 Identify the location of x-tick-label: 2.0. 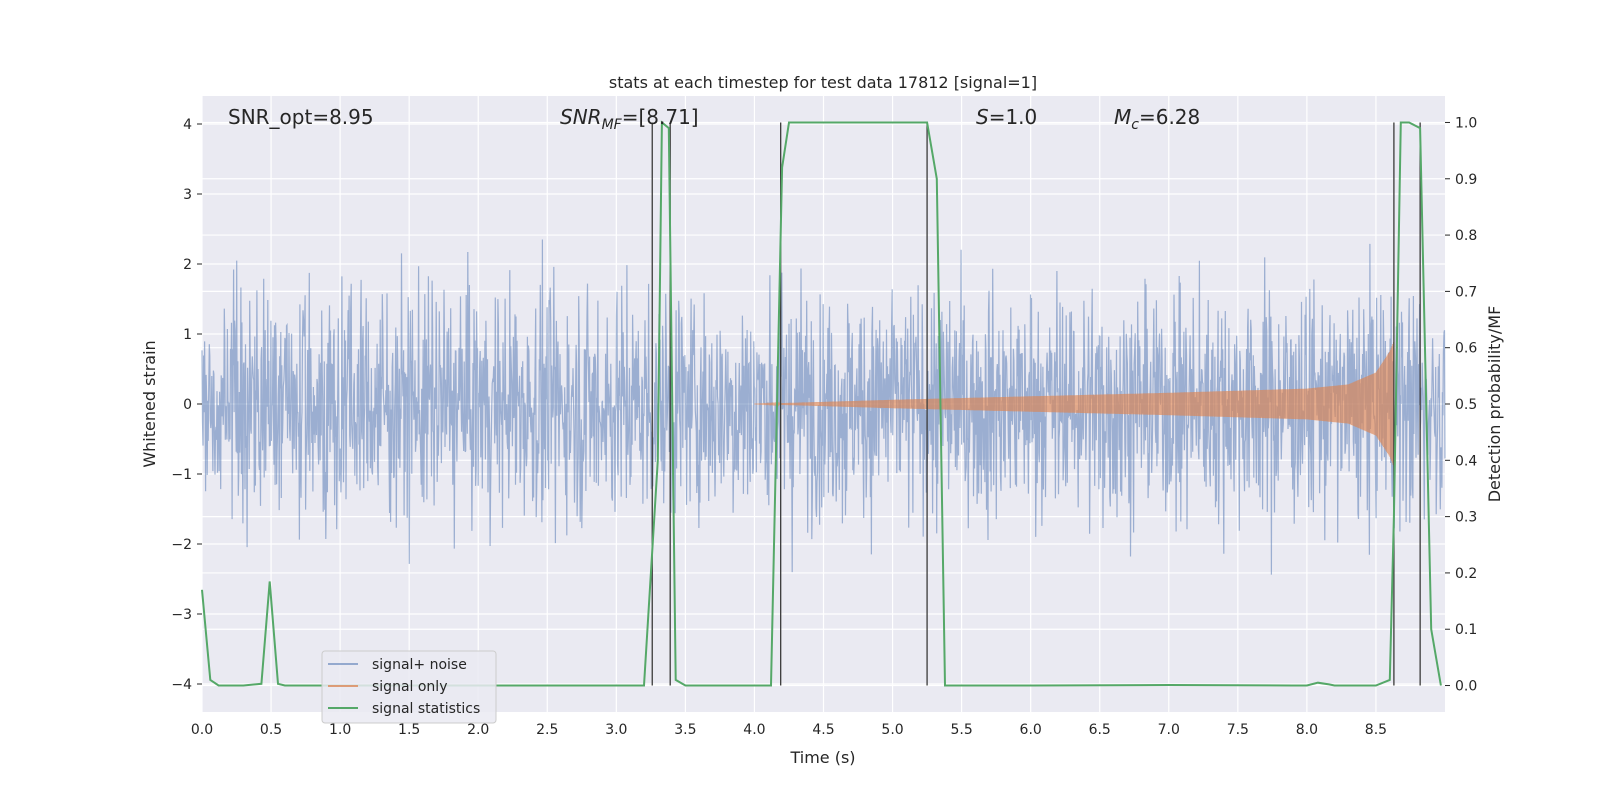
(478, 730).